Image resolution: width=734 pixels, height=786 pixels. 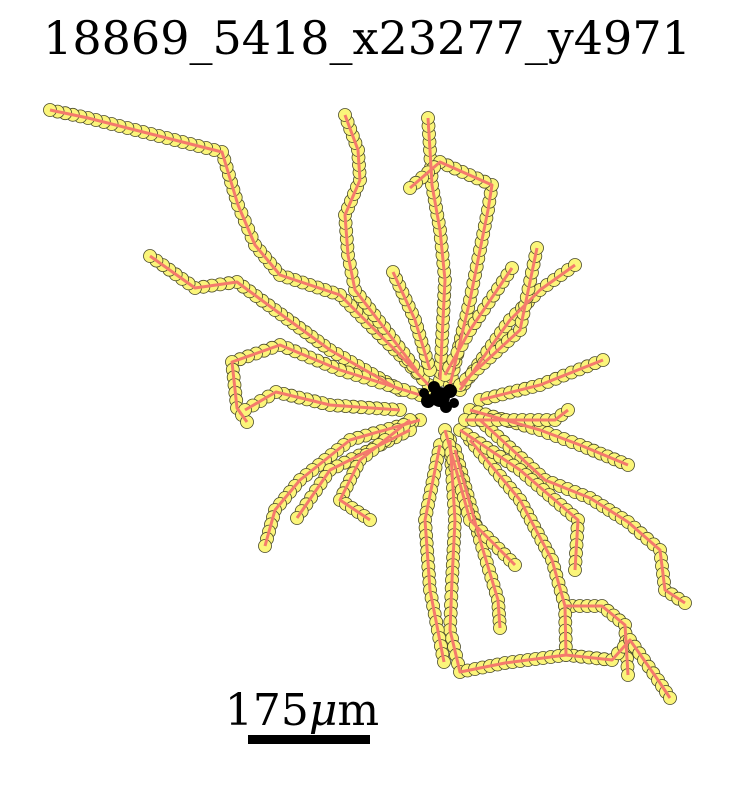 I want to click on scale-bar-value: 175, so click(x=266, y=710).